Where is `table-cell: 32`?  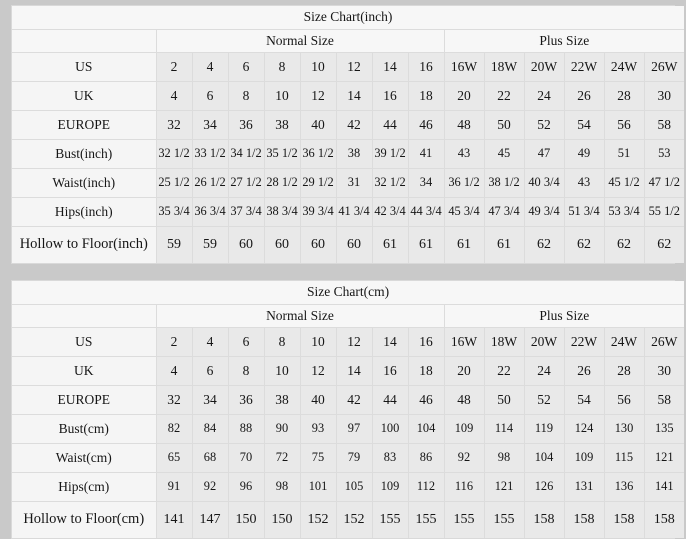
table-cell: 32 is located at coordinates (174, 400).